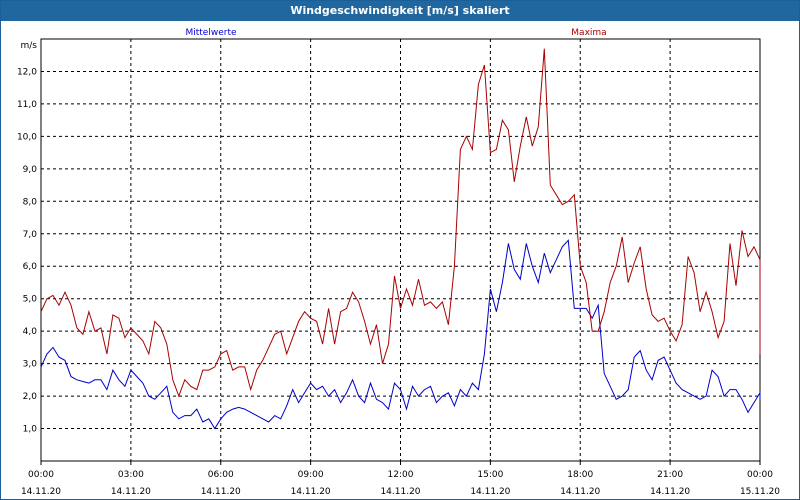 The height and width of the screenshot is (500, 800). I want to click on x-tick-date-label: 15.11.20, so click(760, 492).